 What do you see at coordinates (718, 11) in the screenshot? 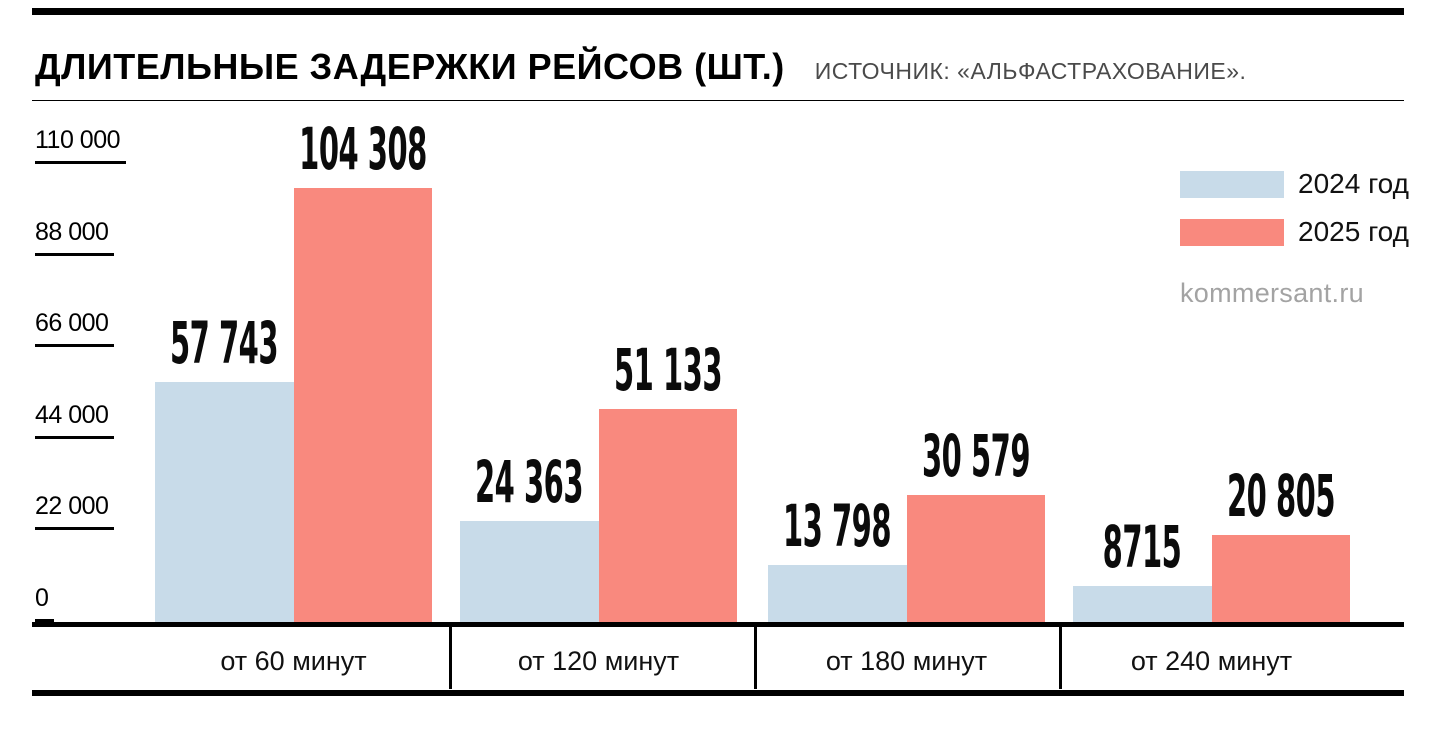
I see `top-rule` at bounding box center [718, 11].